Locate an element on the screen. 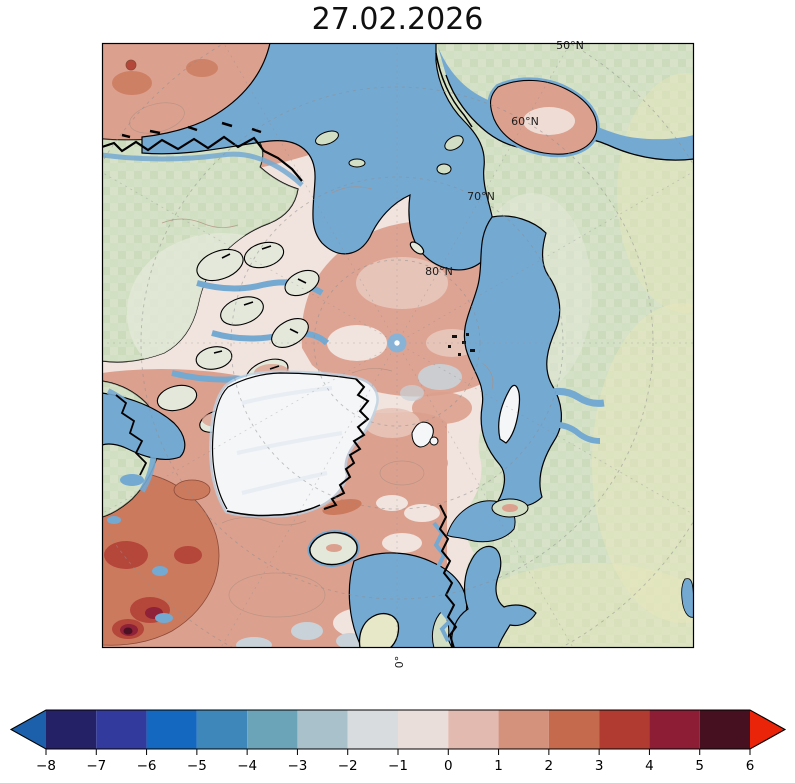  colorbar: −8 −7 −6 −5 −4 −3 −2 −1 0 1 2 3 4 5 6 is located at coordinates (398, 741).